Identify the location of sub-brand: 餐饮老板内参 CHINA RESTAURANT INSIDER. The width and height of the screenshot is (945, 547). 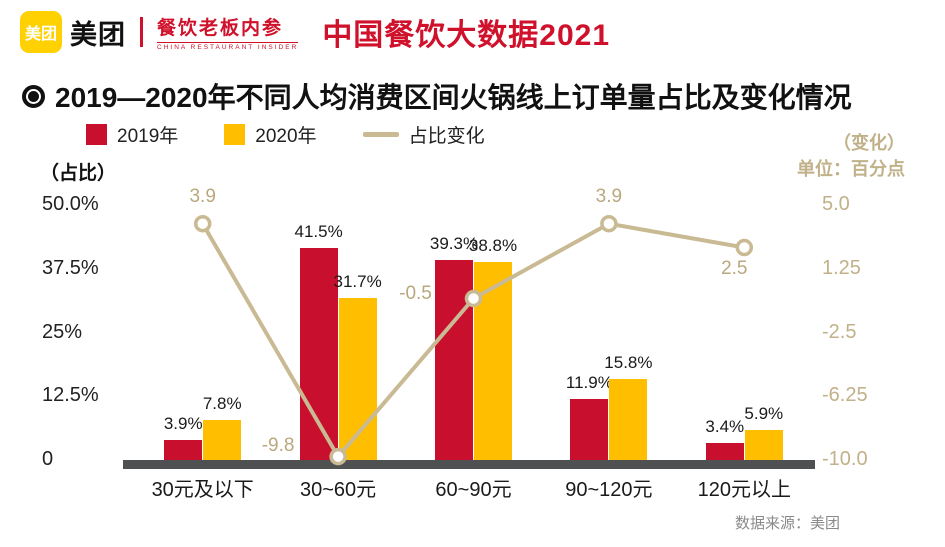
(228, 32).